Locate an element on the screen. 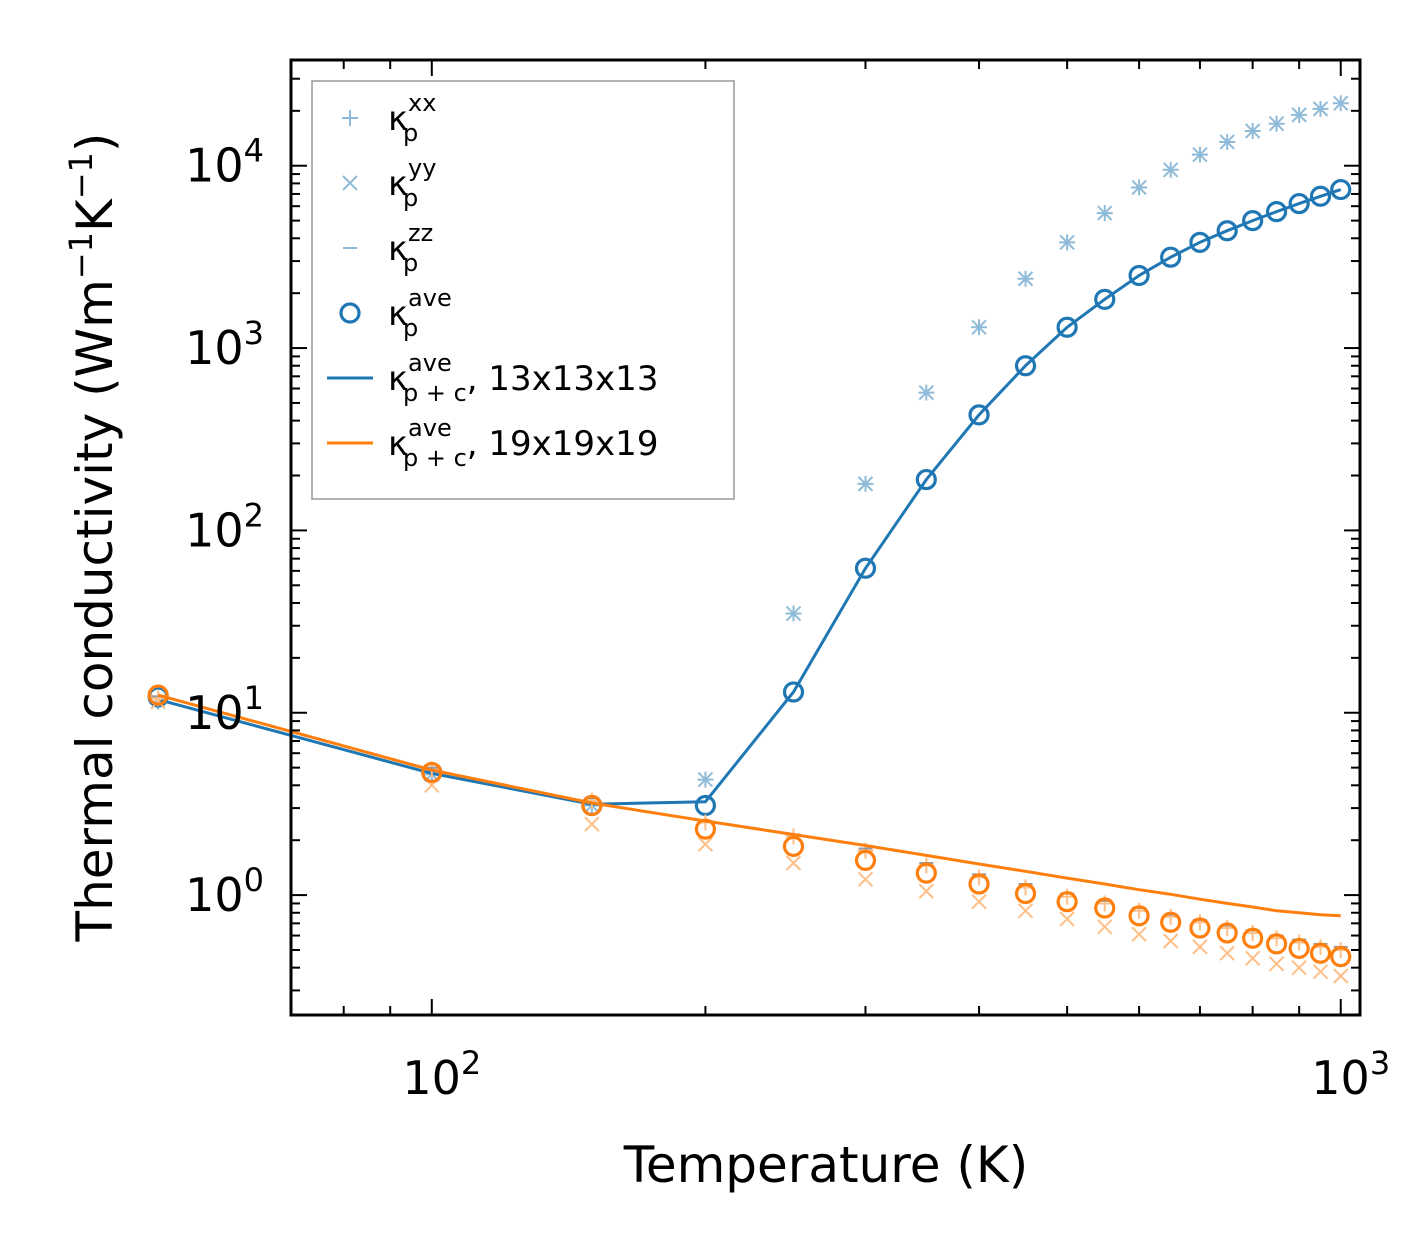 The width and height of the screenshot is (1422, 1254). legend-label: κave p + c, 19x19x19 is located at coordinates (523, 443).